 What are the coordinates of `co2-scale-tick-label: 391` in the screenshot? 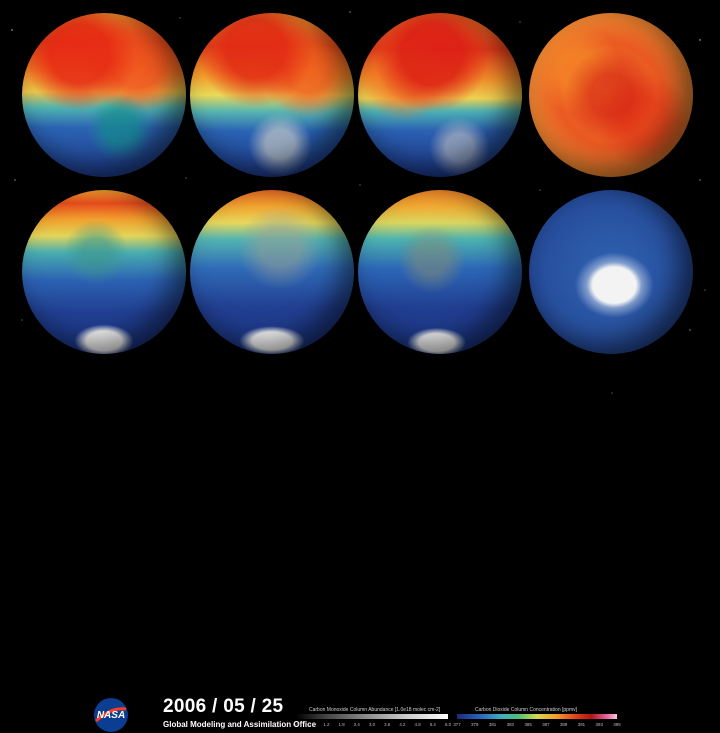 It's located at (581, 724).